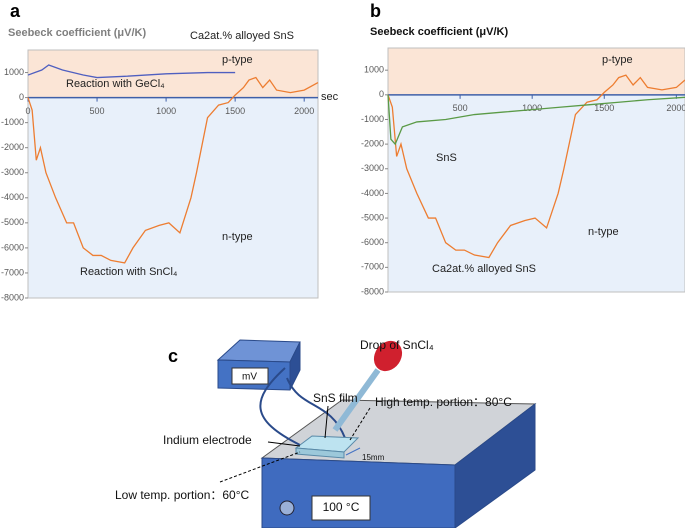 The height and width of the screenshot is (528, 685). Describe the element at coordinates (280, 406) in the screenshot. I see `wire` at that location.